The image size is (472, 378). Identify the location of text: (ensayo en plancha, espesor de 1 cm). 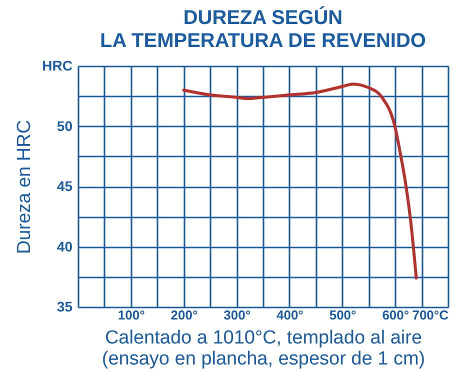
(264, 359).